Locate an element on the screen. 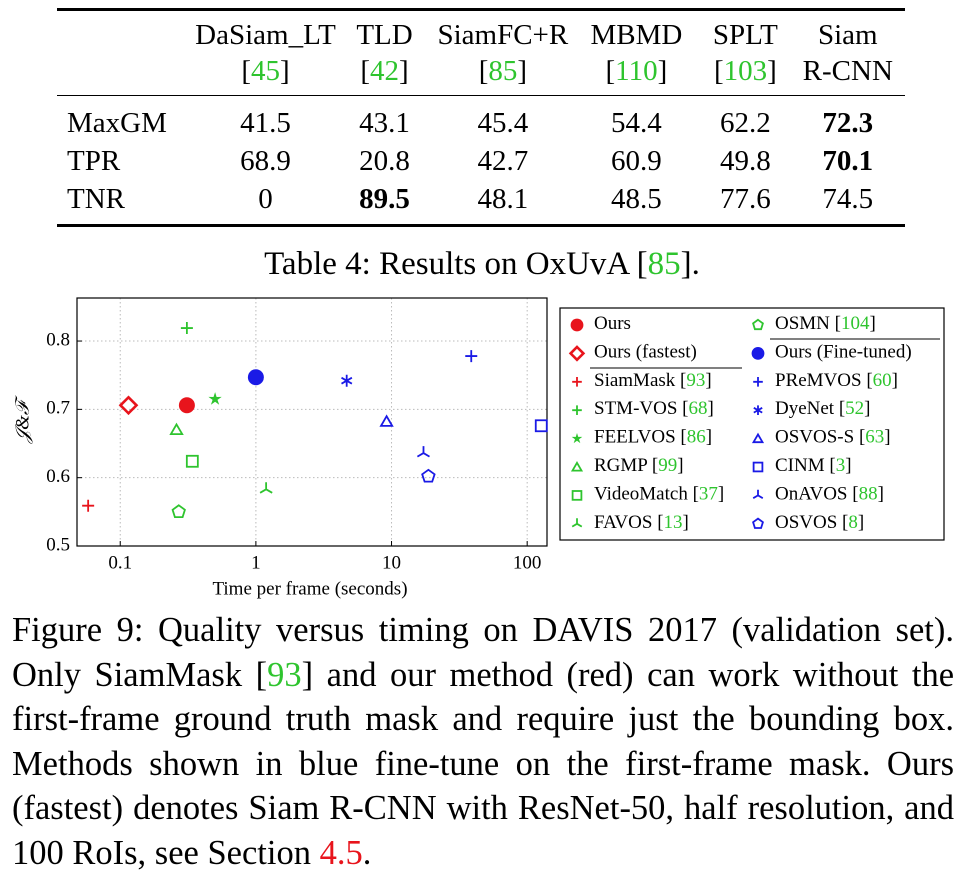 This screenshot has height=892, width=964. y-tick-label: 0.5 is located at coordinates (58, 544).